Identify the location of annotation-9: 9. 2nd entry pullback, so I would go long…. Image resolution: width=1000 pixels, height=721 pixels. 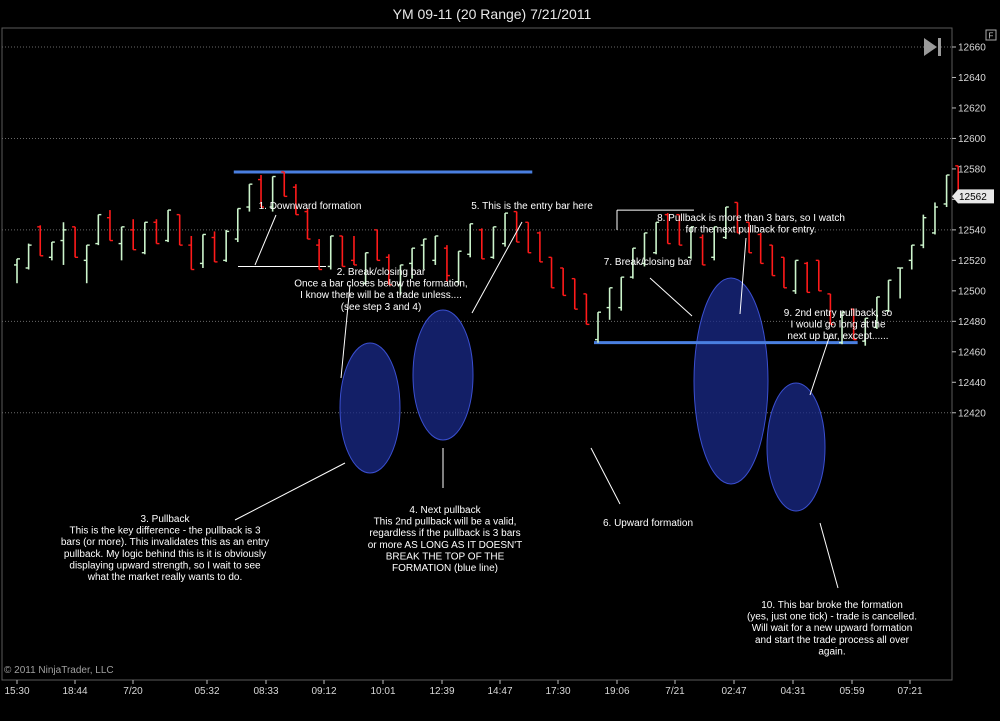
(838, 325).